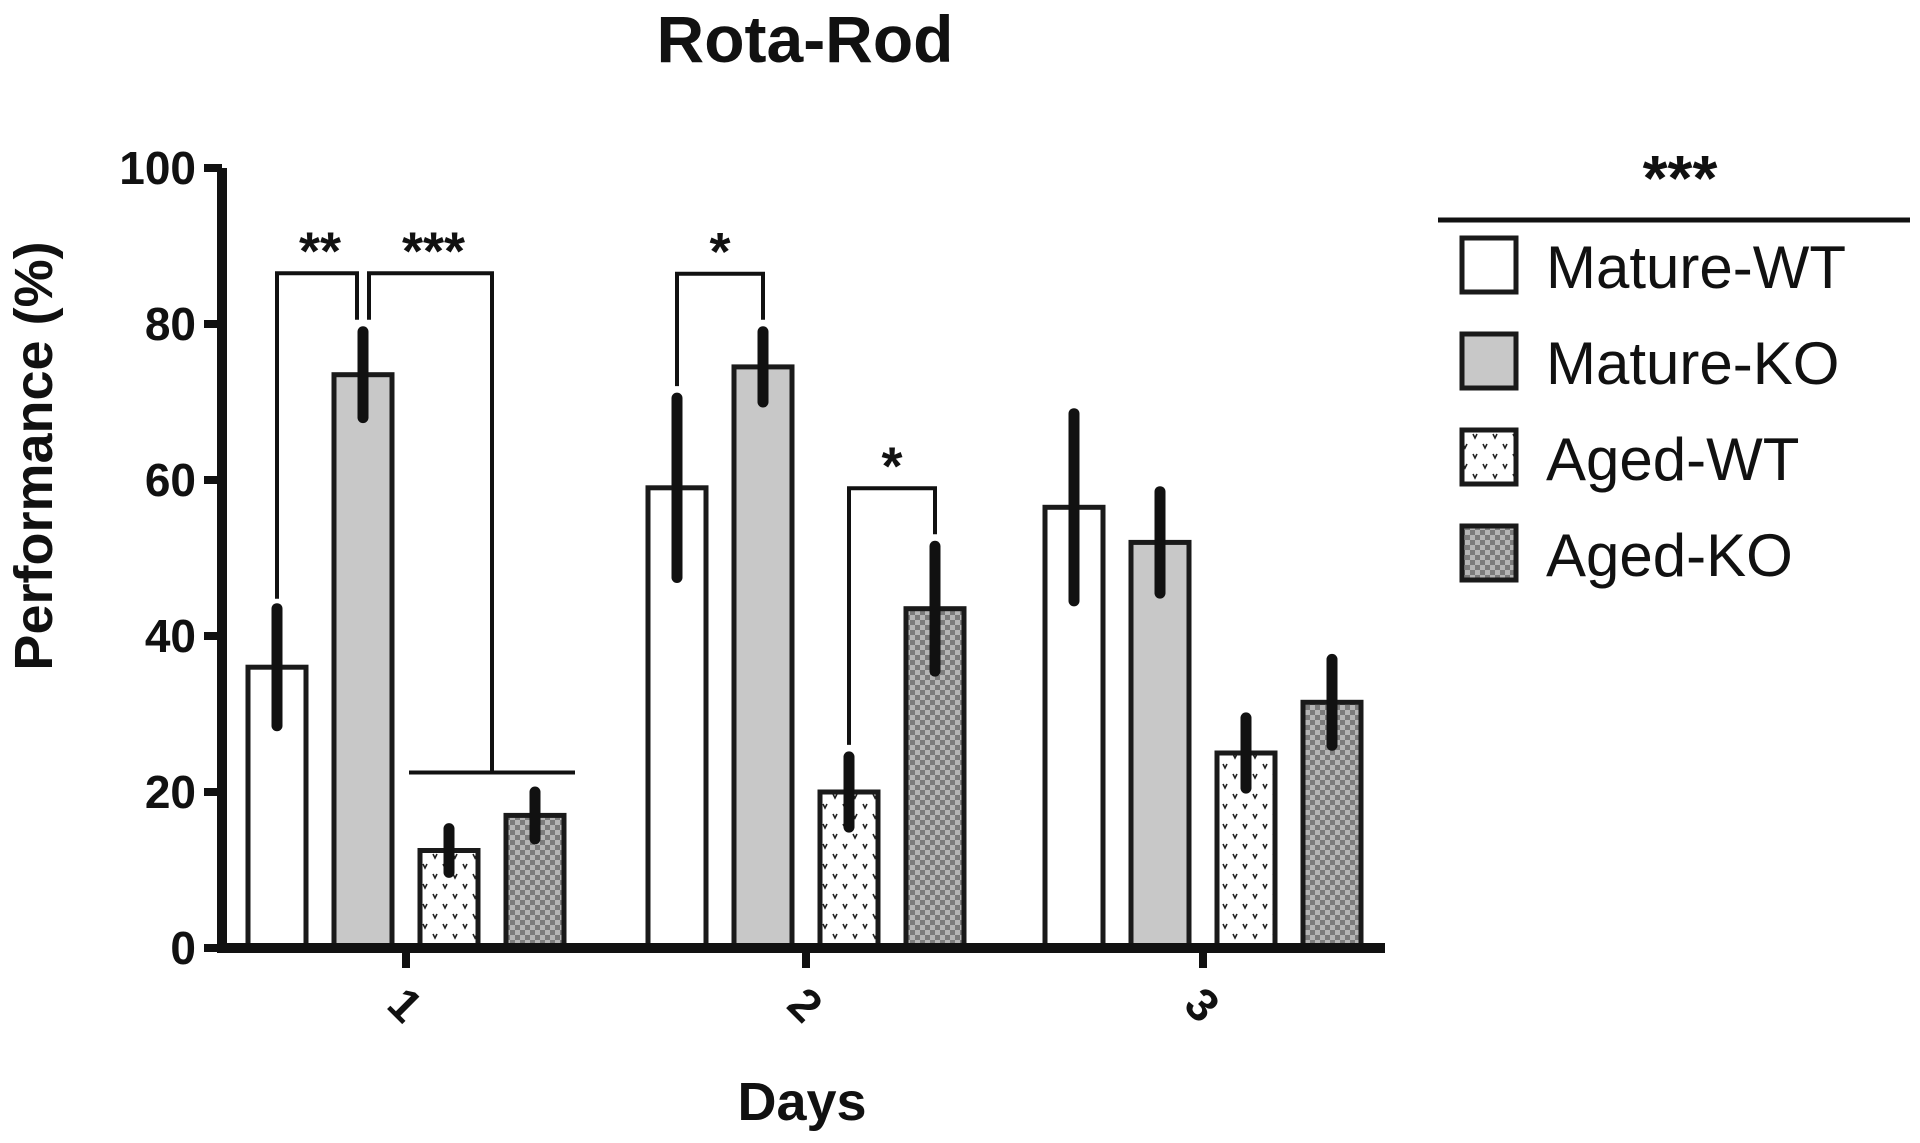 The height and width of the screenshot is (1143, 1920). What do you see at coordinates (1489, 553) in the screenshot?
I see `legend-swatch-aged-ko` at bounding box center [1489, 553].